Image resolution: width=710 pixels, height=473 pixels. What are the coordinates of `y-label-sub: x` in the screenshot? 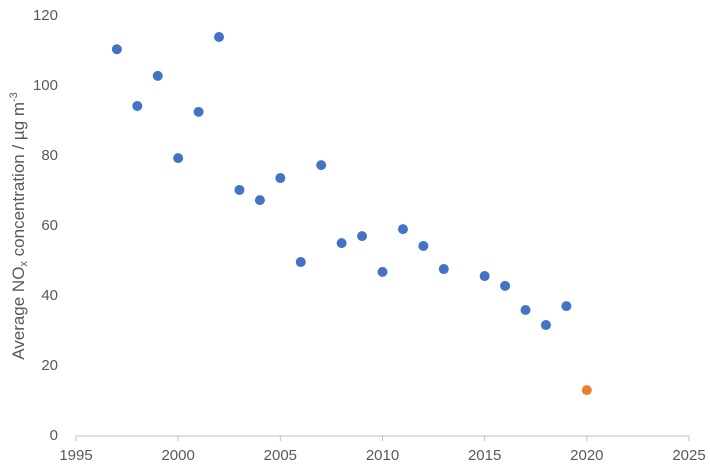 It's located at (24, 264).